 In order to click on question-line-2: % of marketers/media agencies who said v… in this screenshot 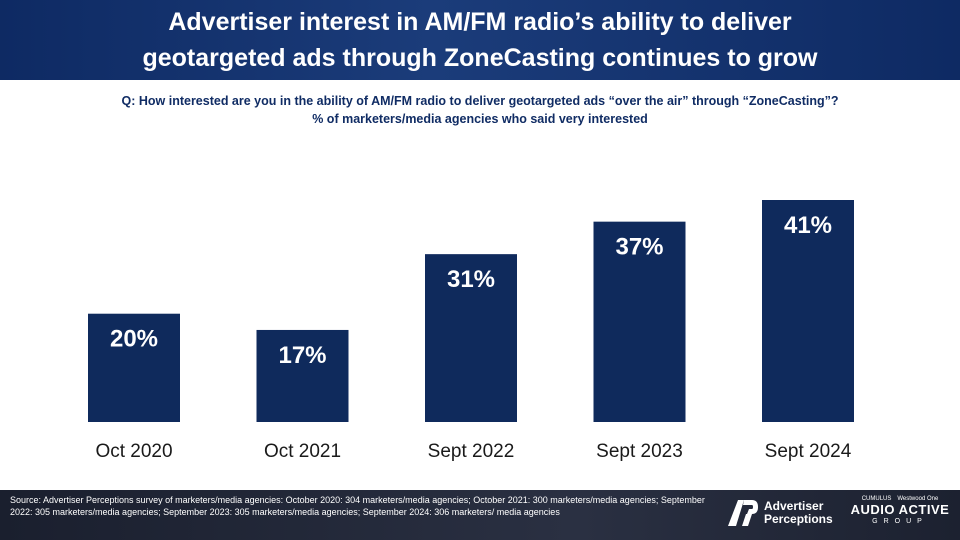, I will do `click(480, 119)`.